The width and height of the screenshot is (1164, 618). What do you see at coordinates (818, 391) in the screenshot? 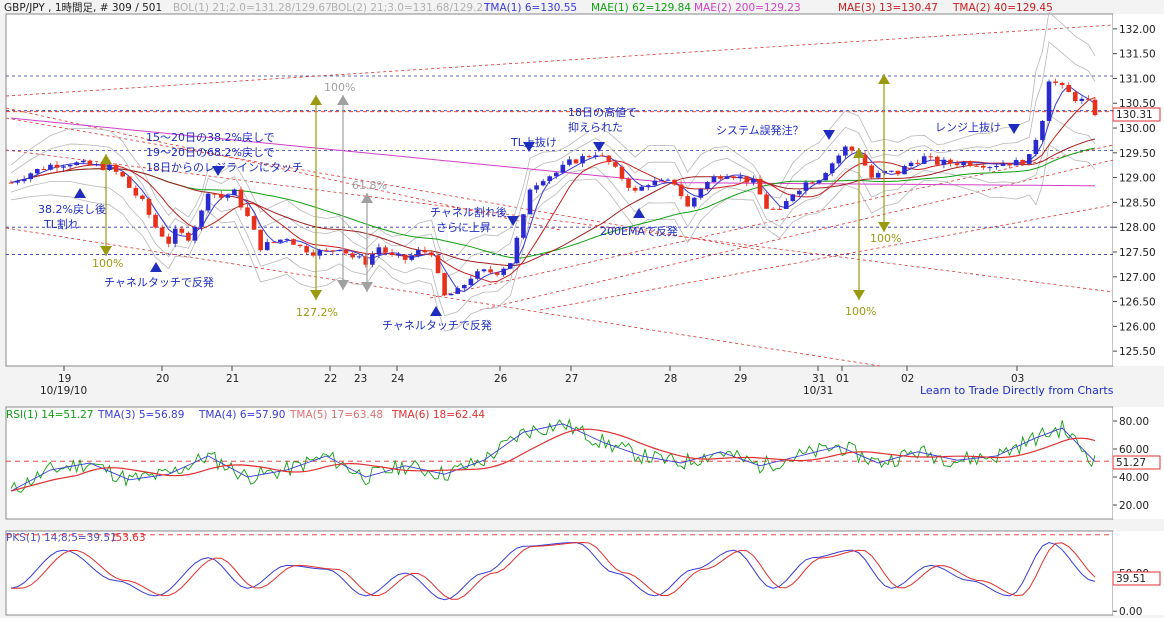
I see `date-label-mid: 10/31` at bounding box center [818, 391].